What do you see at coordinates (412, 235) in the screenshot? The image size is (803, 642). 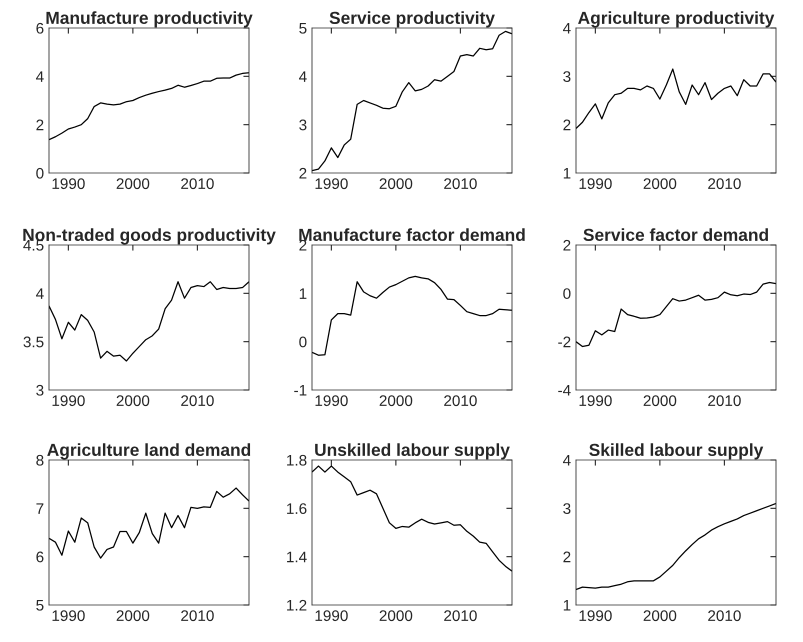 I see `chart-title: Manufacture factor demand` at bounding box center [412, 235].